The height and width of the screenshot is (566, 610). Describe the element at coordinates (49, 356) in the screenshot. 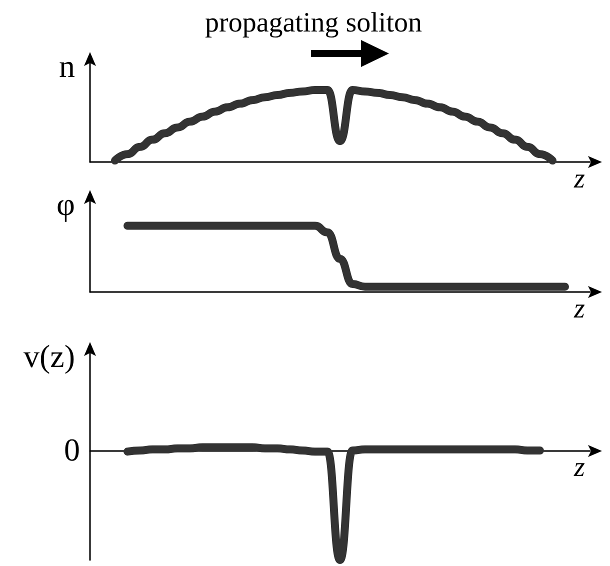

I see `y-axis-title: v(z)` at that location.